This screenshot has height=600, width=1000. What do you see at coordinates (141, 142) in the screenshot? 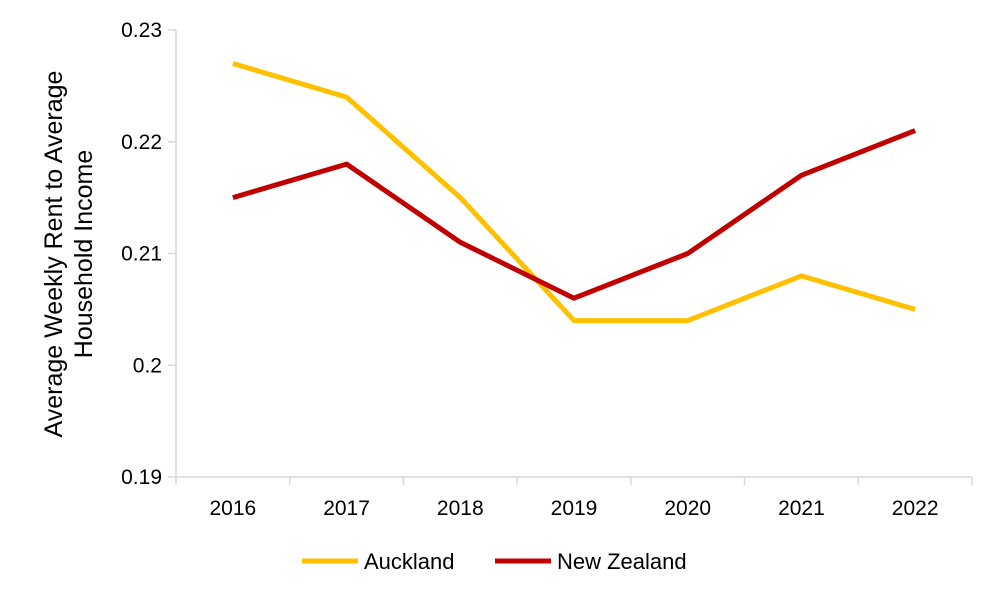
I see `y-tick-label: 0.22` at bounding box center [141, 142].